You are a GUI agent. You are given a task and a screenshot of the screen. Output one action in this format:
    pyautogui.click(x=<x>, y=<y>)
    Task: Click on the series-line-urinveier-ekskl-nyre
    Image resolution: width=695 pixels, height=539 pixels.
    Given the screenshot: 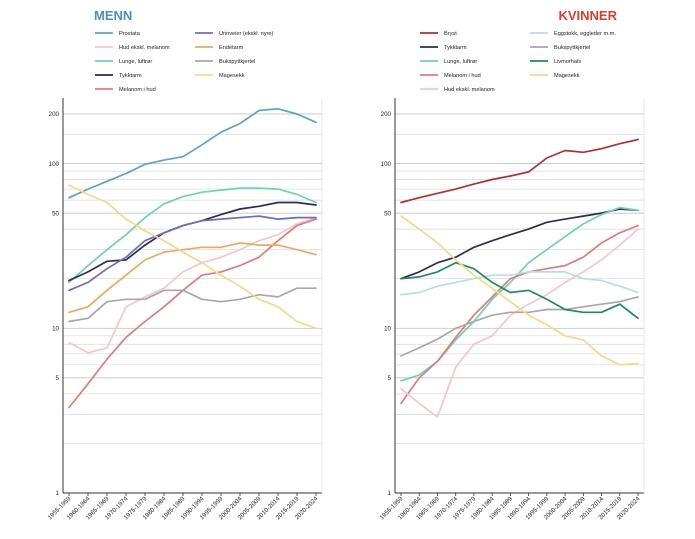 What is the action you would take?
    pyautogui.click(x=192, y=253)
    